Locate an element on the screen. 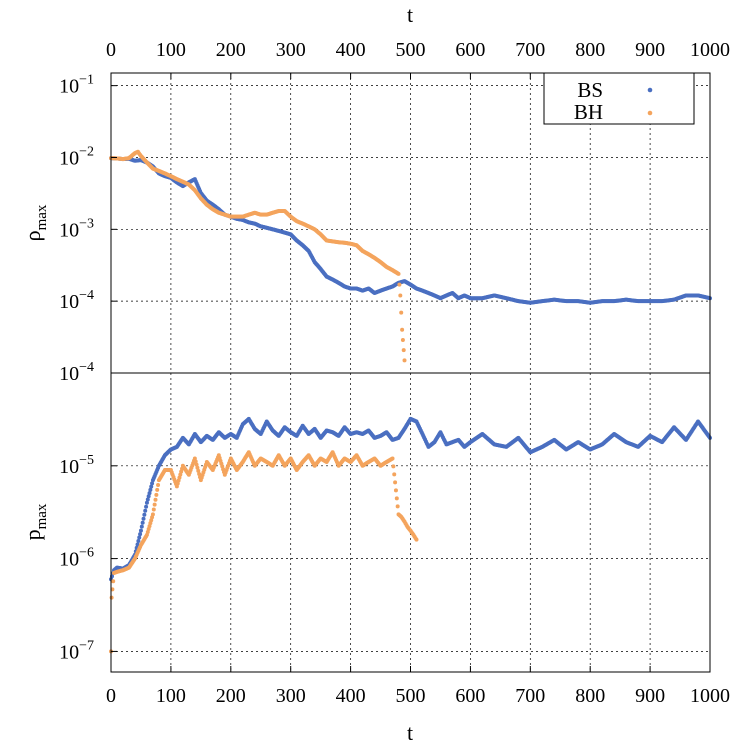  legend-label-bh: BH is located at coordinates (588, 112).